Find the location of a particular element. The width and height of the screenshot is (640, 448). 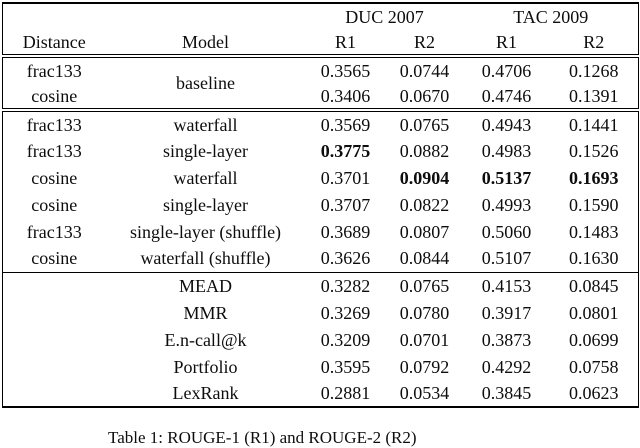

cell-r2-tac: 0.1268 is located at coordinates (594, 68).